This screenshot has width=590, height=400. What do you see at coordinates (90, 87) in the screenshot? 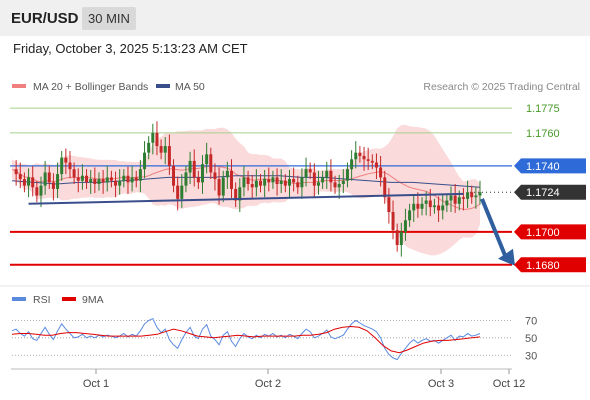
I see `bb-legend-label: MA 20 + Bollinger Bands` at bounding box center [90, 87].